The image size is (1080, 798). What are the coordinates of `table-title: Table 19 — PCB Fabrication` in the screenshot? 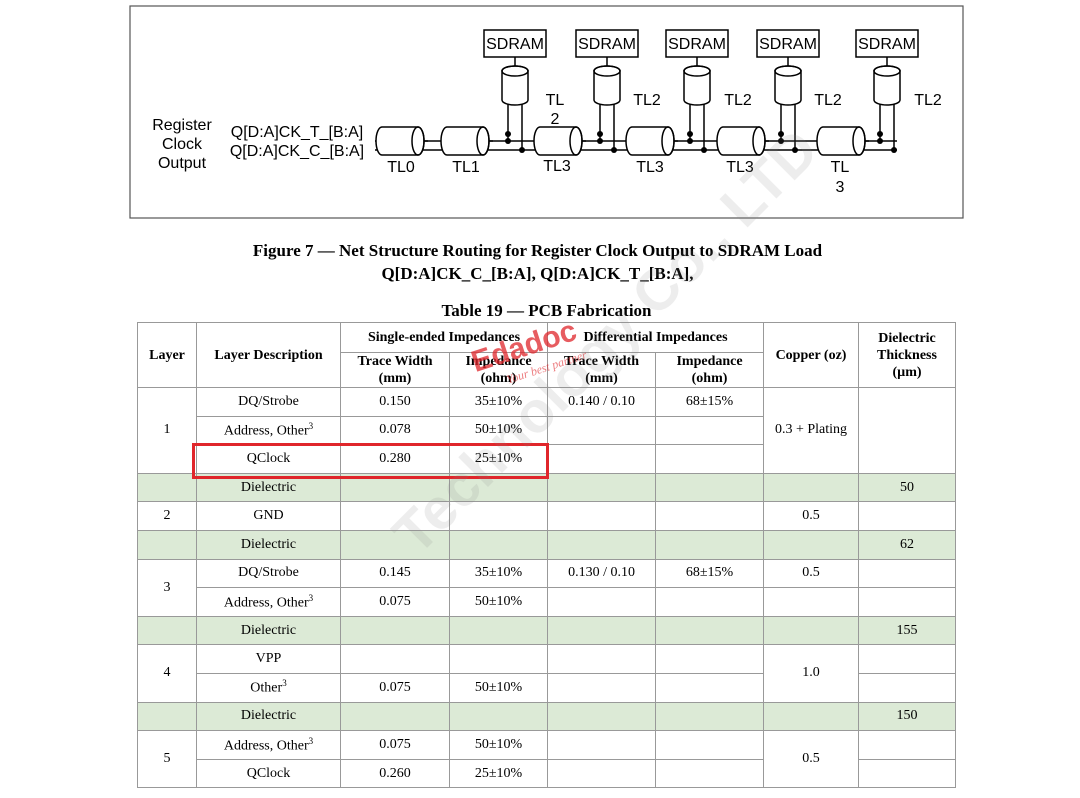 It's located at (546, 310).